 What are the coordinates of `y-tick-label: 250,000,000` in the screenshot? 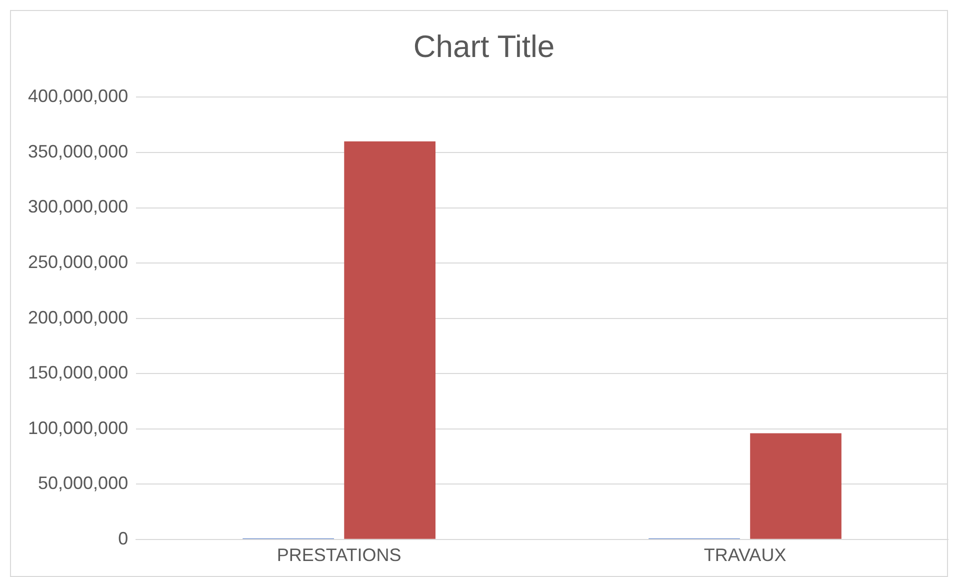 It's located at (78, 262).